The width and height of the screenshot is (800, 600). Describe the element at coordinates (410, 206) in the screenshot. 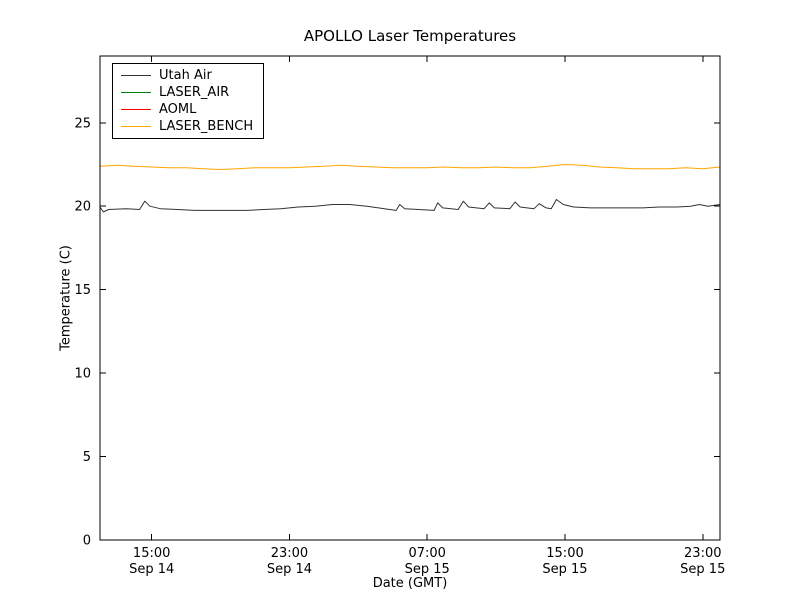

I see `series-line-utah-air` at that location.